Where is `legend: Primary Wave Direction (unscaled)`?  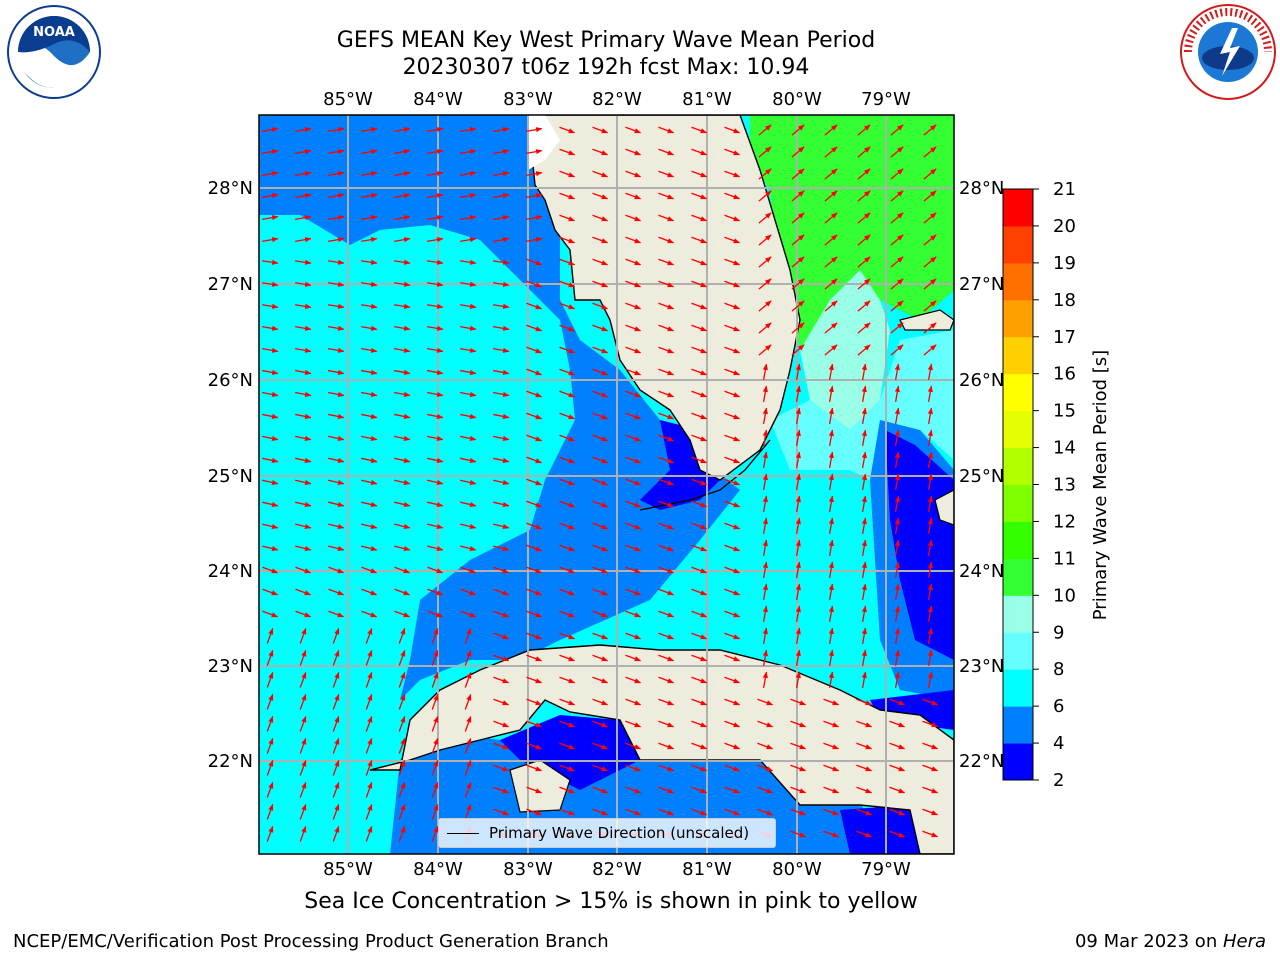 legend: Primary Wave Direction (unscaled) is located at coordinates (607, 833).